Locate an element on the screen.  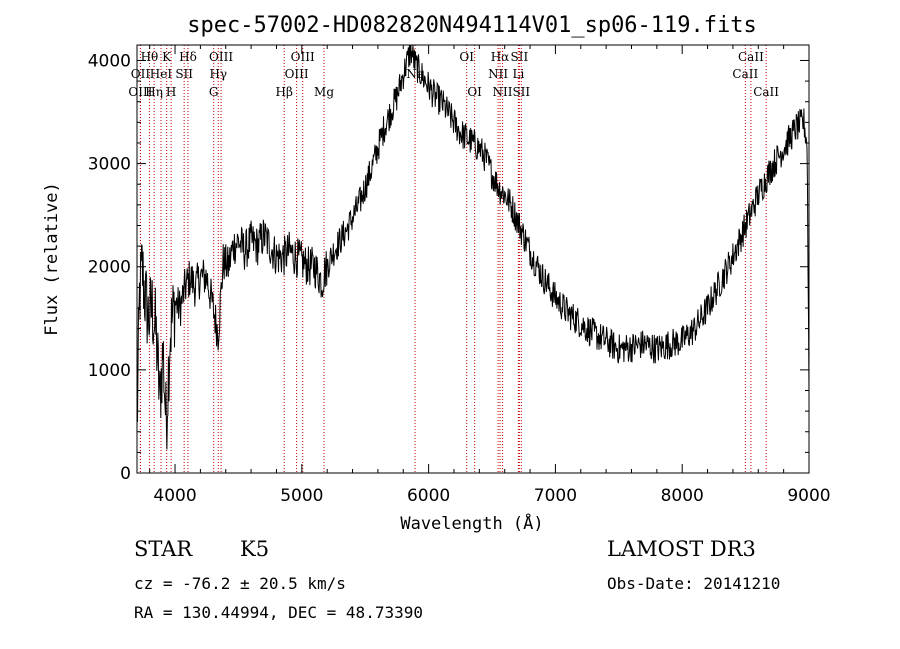
y-tick-label-4: 4000 is located at coordinates (109, 61).